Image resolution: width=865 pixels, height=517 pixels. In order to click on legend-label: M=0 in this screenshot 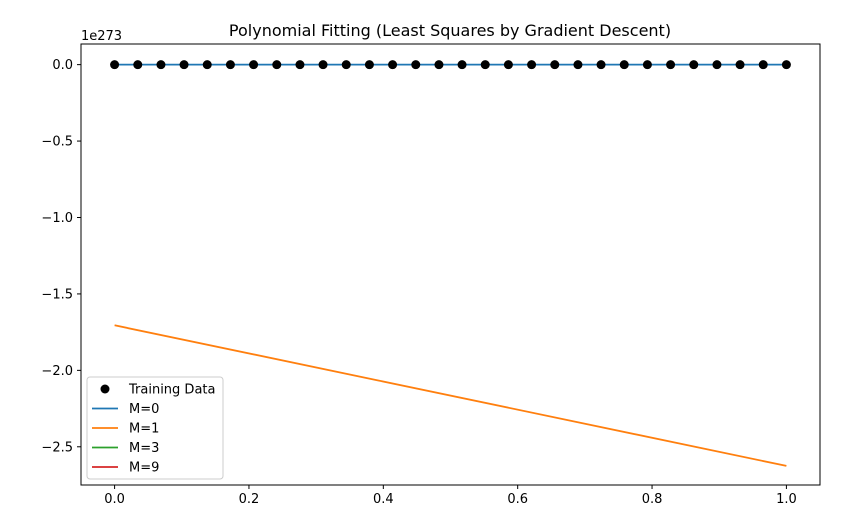, I will do `click(144, 409)`.